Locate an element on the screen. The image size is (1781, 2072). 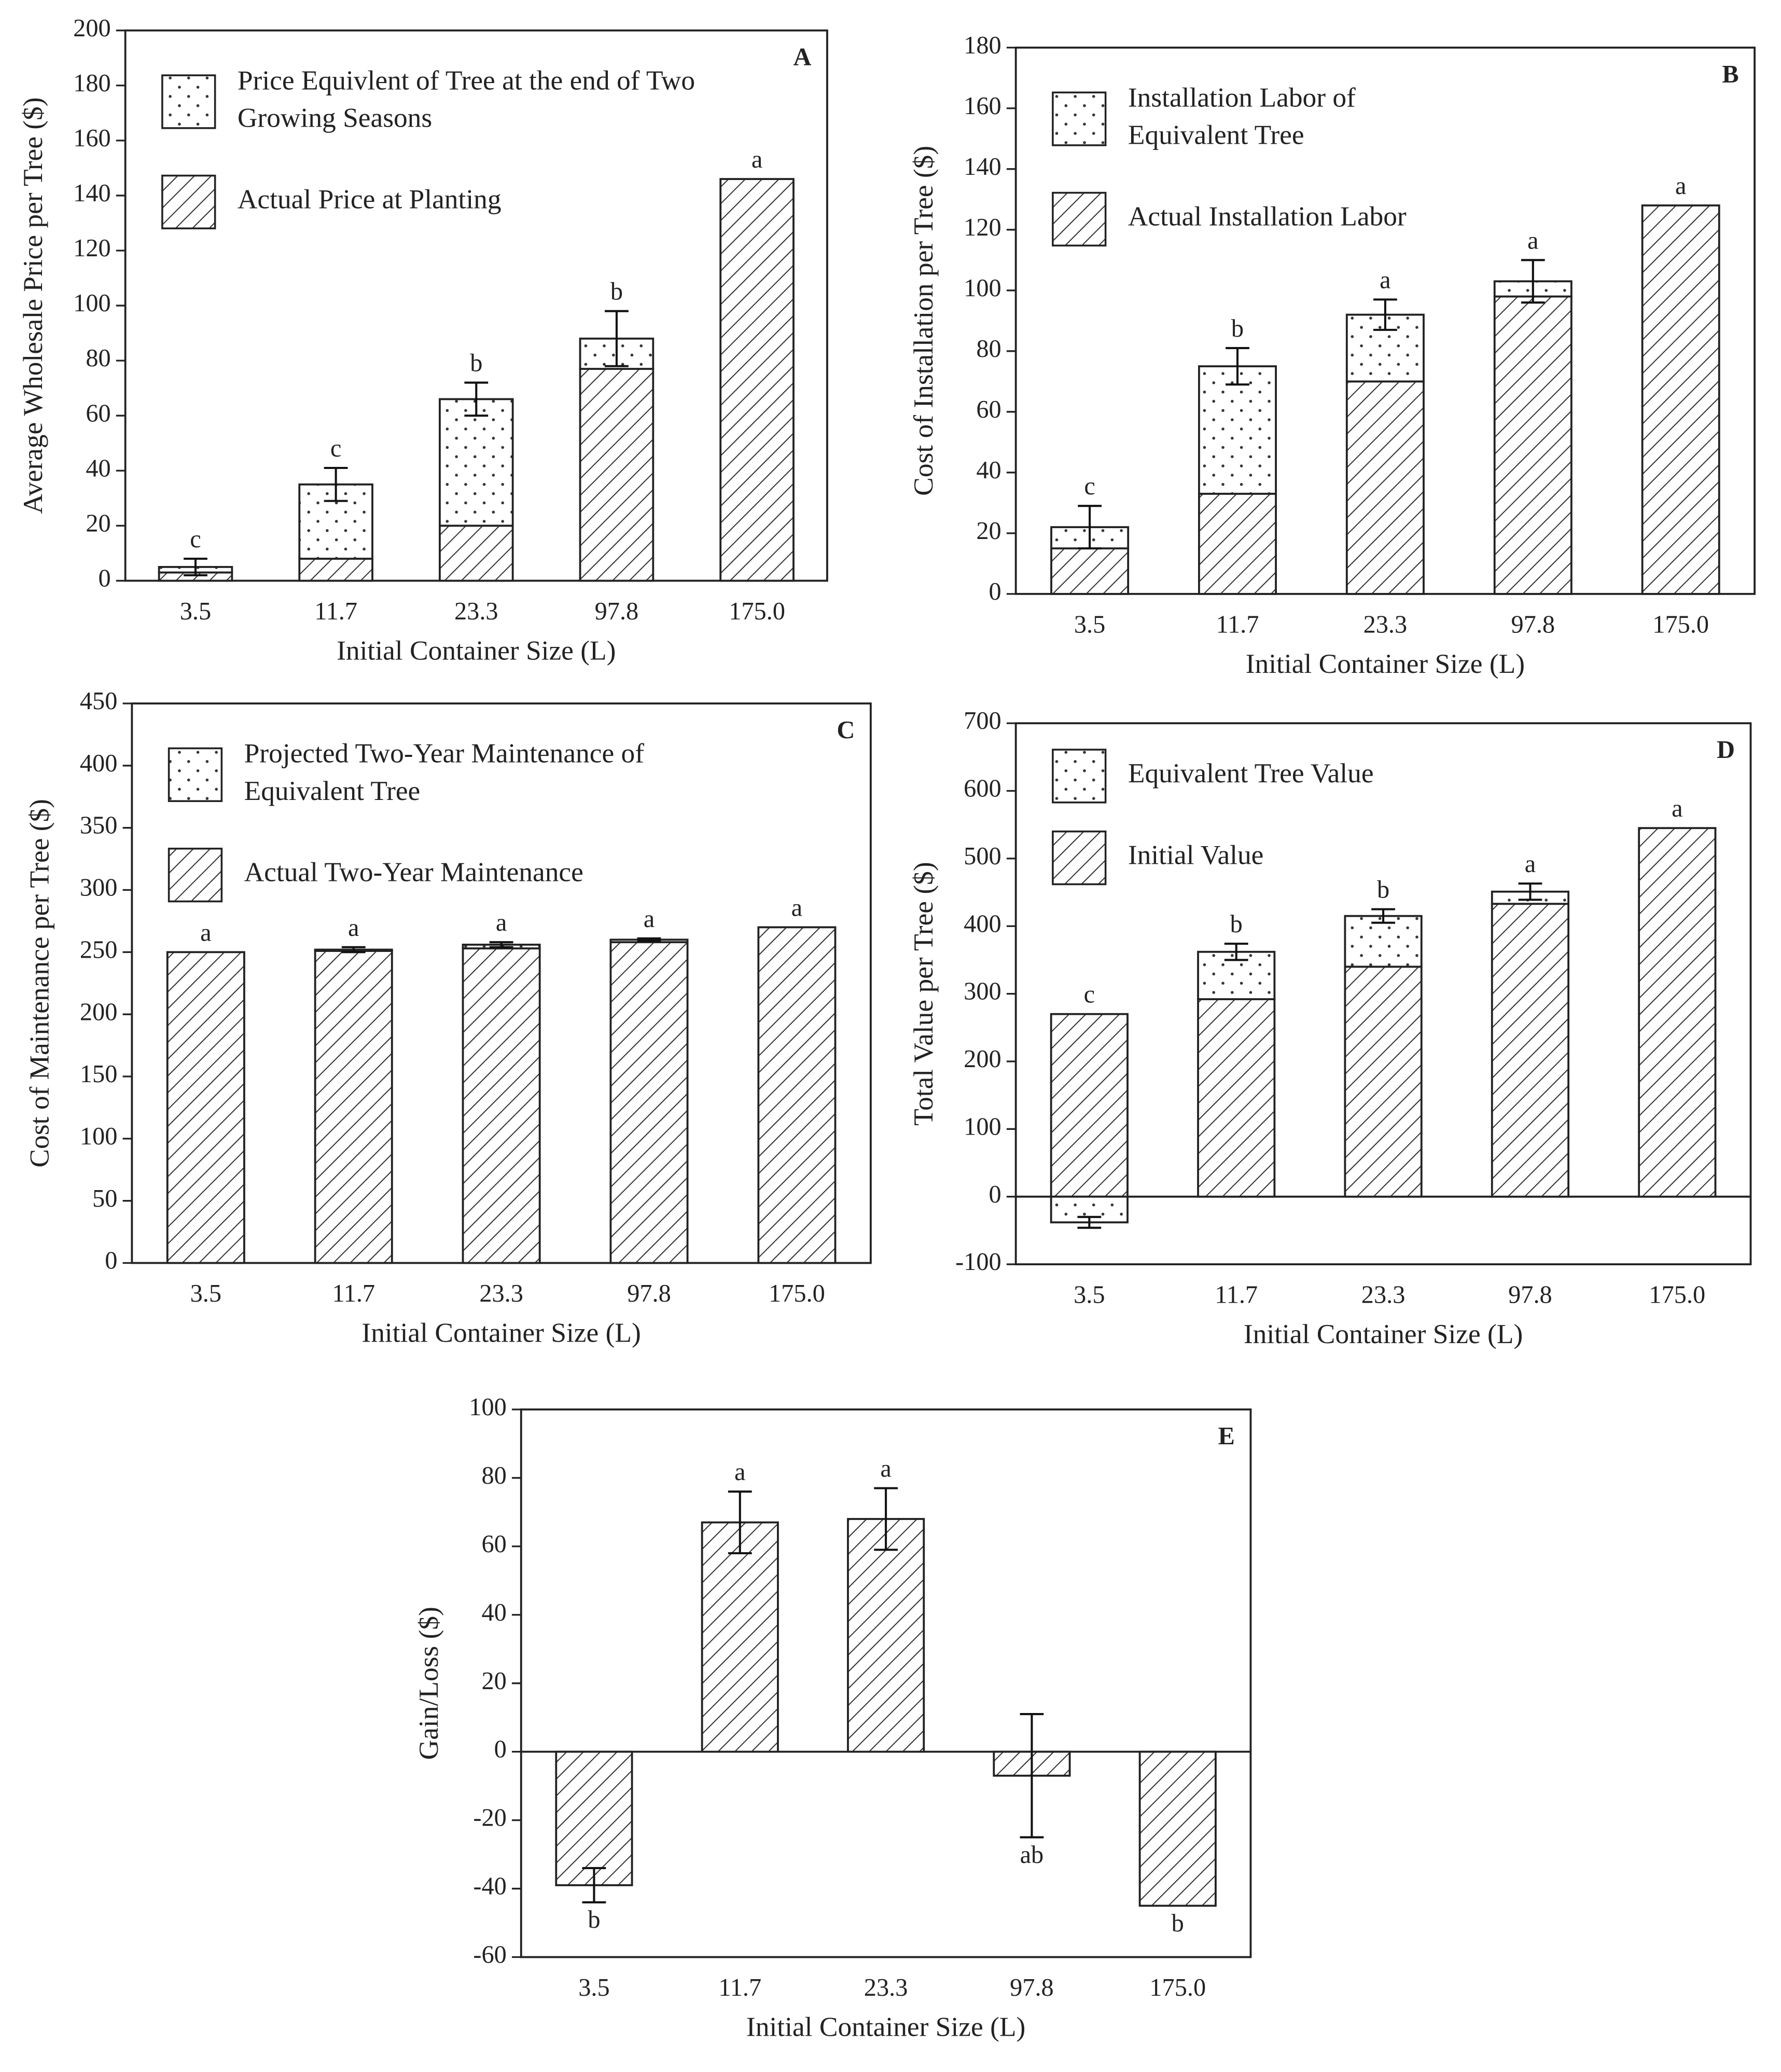
y-tick-label: 250 is located at coordinates (99, 950).